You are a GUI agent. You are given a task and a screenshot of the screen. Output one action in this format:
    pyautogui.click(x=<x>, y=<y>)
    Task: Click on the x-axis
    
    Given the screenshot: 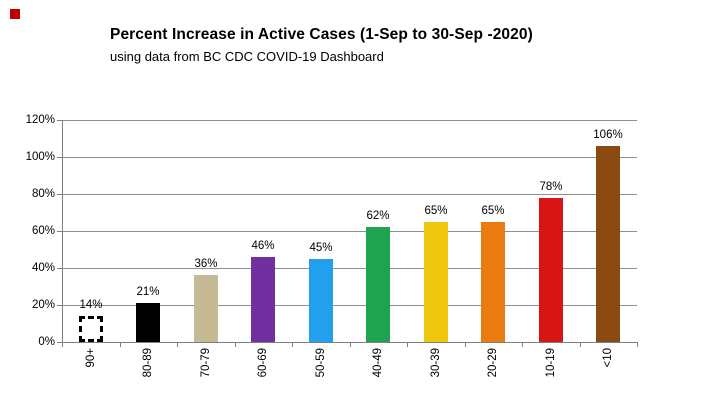 What is the action you would take?
    pyautogui.click(x=350, y=342)
    